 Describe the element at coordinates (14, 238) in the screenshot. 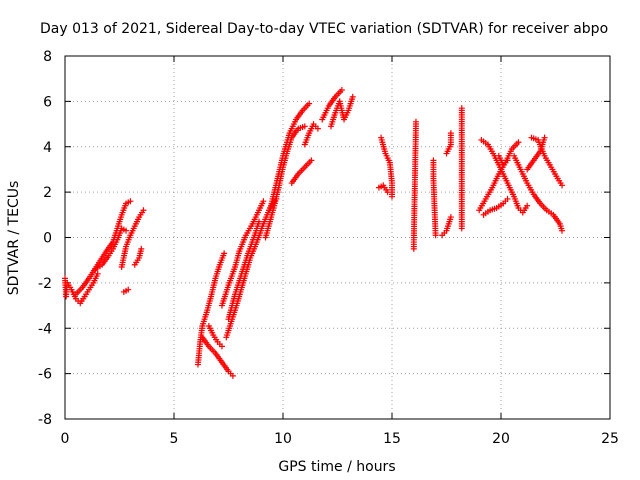

I see `y-axis-label: SDTVAR / TECUs` at that location.